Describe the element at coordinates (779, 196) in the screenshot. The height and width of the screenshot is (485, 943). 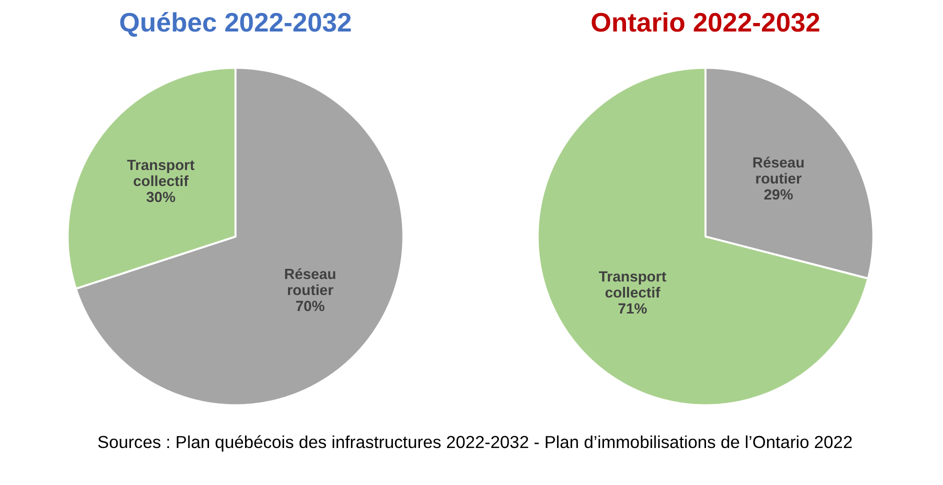
I see `data-label: 29%` at that location.